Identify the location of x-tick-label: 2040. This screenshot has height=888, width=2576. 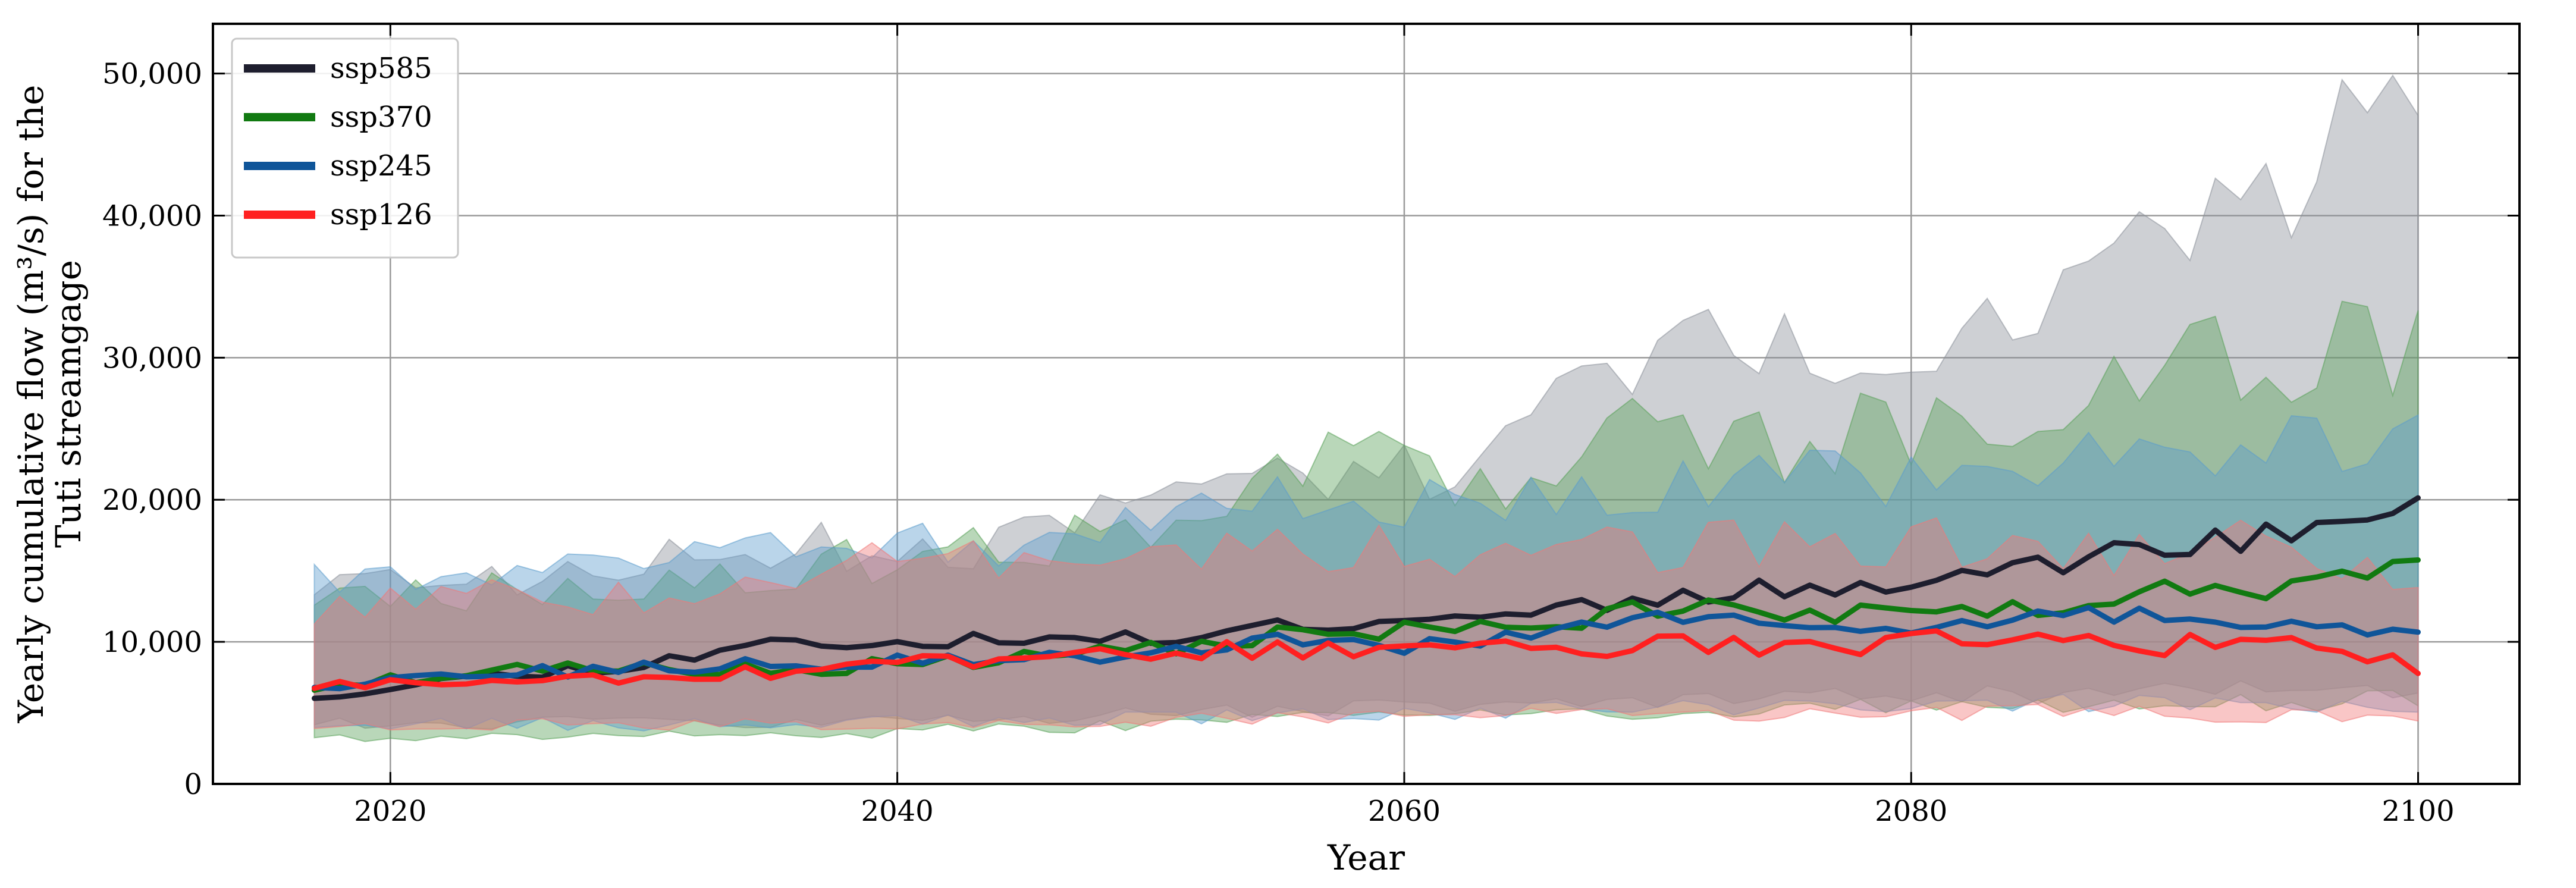
(897, 811).